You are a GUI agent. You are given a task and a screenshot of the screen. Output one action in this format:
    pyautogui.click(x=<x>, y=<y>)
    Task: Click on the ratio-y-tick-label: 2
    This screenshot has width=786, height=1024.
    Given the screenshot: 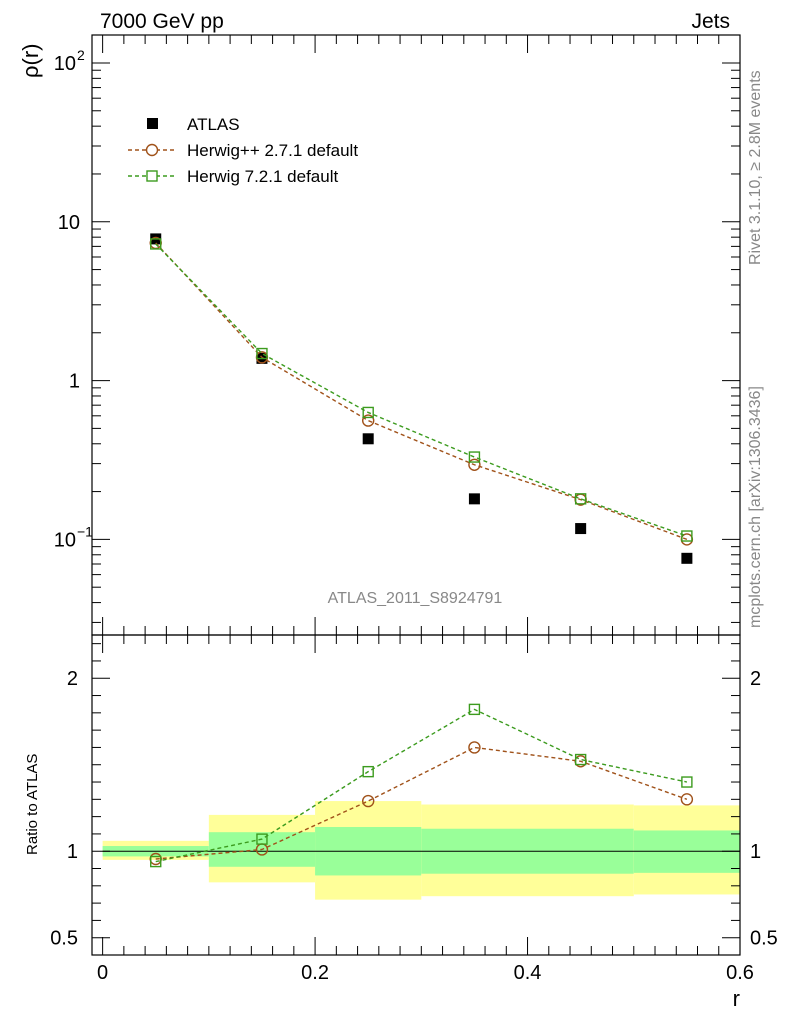 What is the action you would take?
    pyautogui.click(x=72, y=679)
    